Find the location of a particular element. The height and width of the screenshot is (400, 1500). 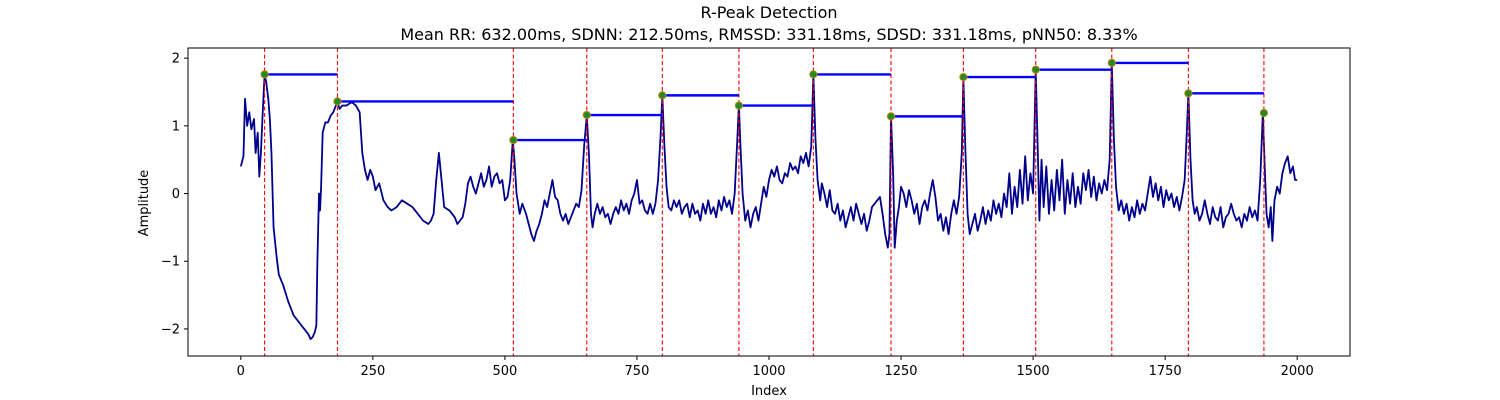

y-tick-label-1: 1 is located at coordinates (176, 126).